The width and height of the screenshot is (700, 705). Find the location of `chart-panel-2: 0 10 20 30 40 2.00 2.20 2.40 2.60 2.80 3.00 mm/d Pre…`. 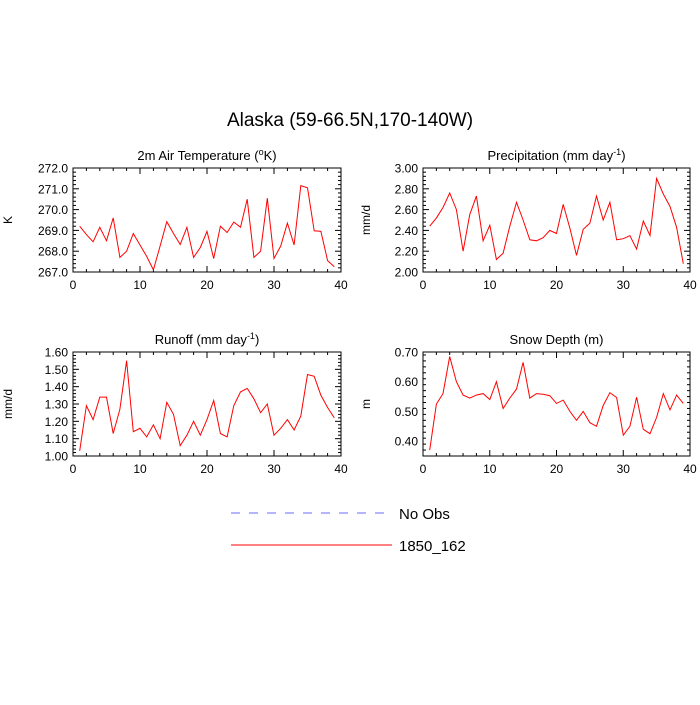

chart-panel-2: 0 10 20 30 40 2.00 2.20 2.40 2.60 2.80 3.00 mm/d Pre… is located at coordinates (528, 219).